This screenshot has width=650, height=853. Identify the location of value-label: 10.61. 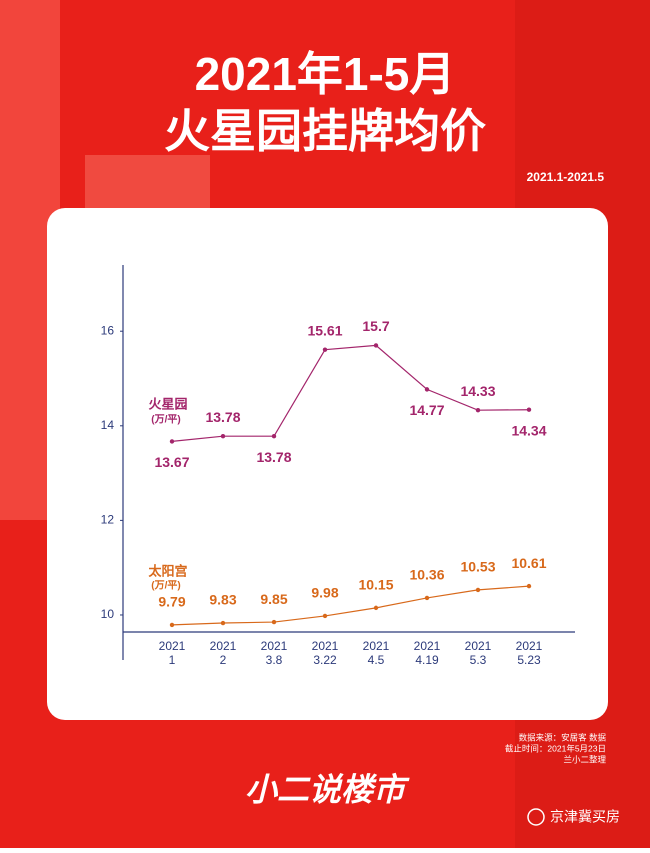
(528, 563).